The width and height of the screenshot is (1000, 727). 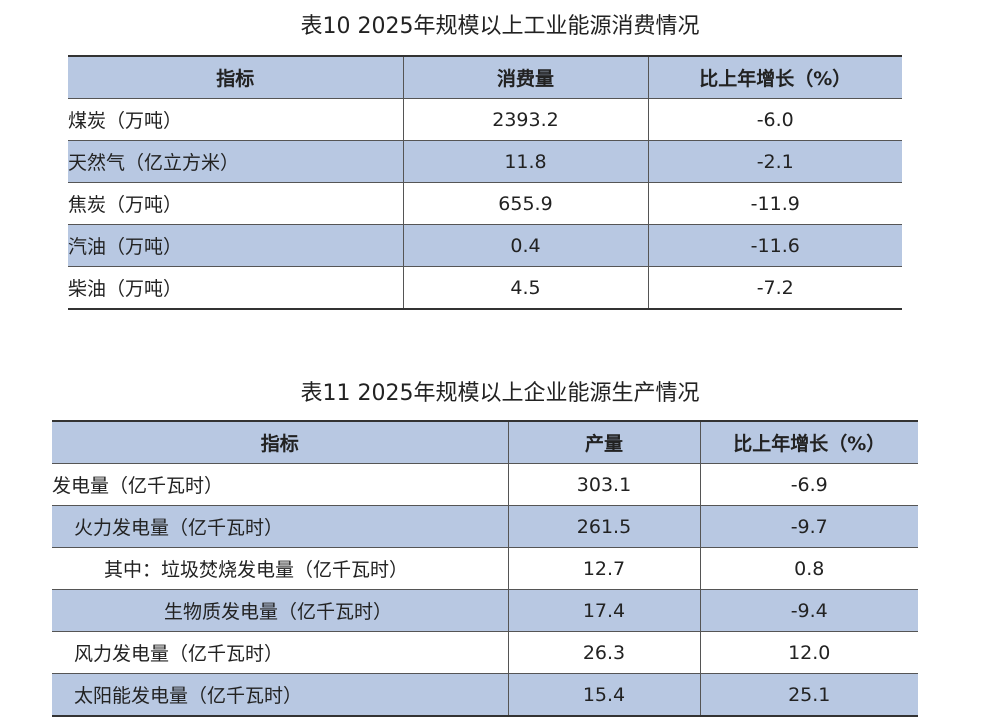 What do you see at coordinates (808, 568) in the screenshot?
I see `value-cell: 0.8` at bounding box center [808, 568].